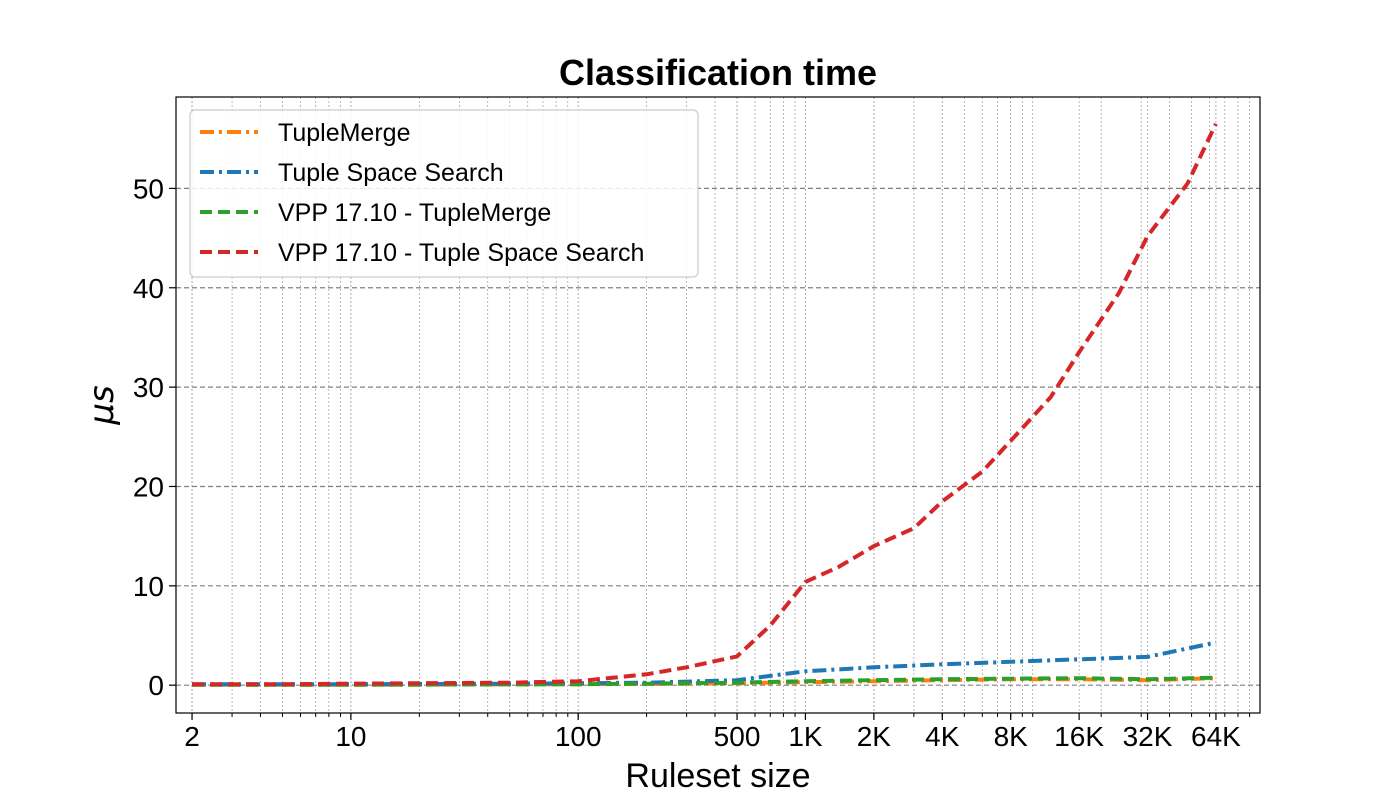  What do you see at coordinates (1011, 736) in the screenshot?
I see `x-tick-label: 8K` at bounding box center [1011, 736].